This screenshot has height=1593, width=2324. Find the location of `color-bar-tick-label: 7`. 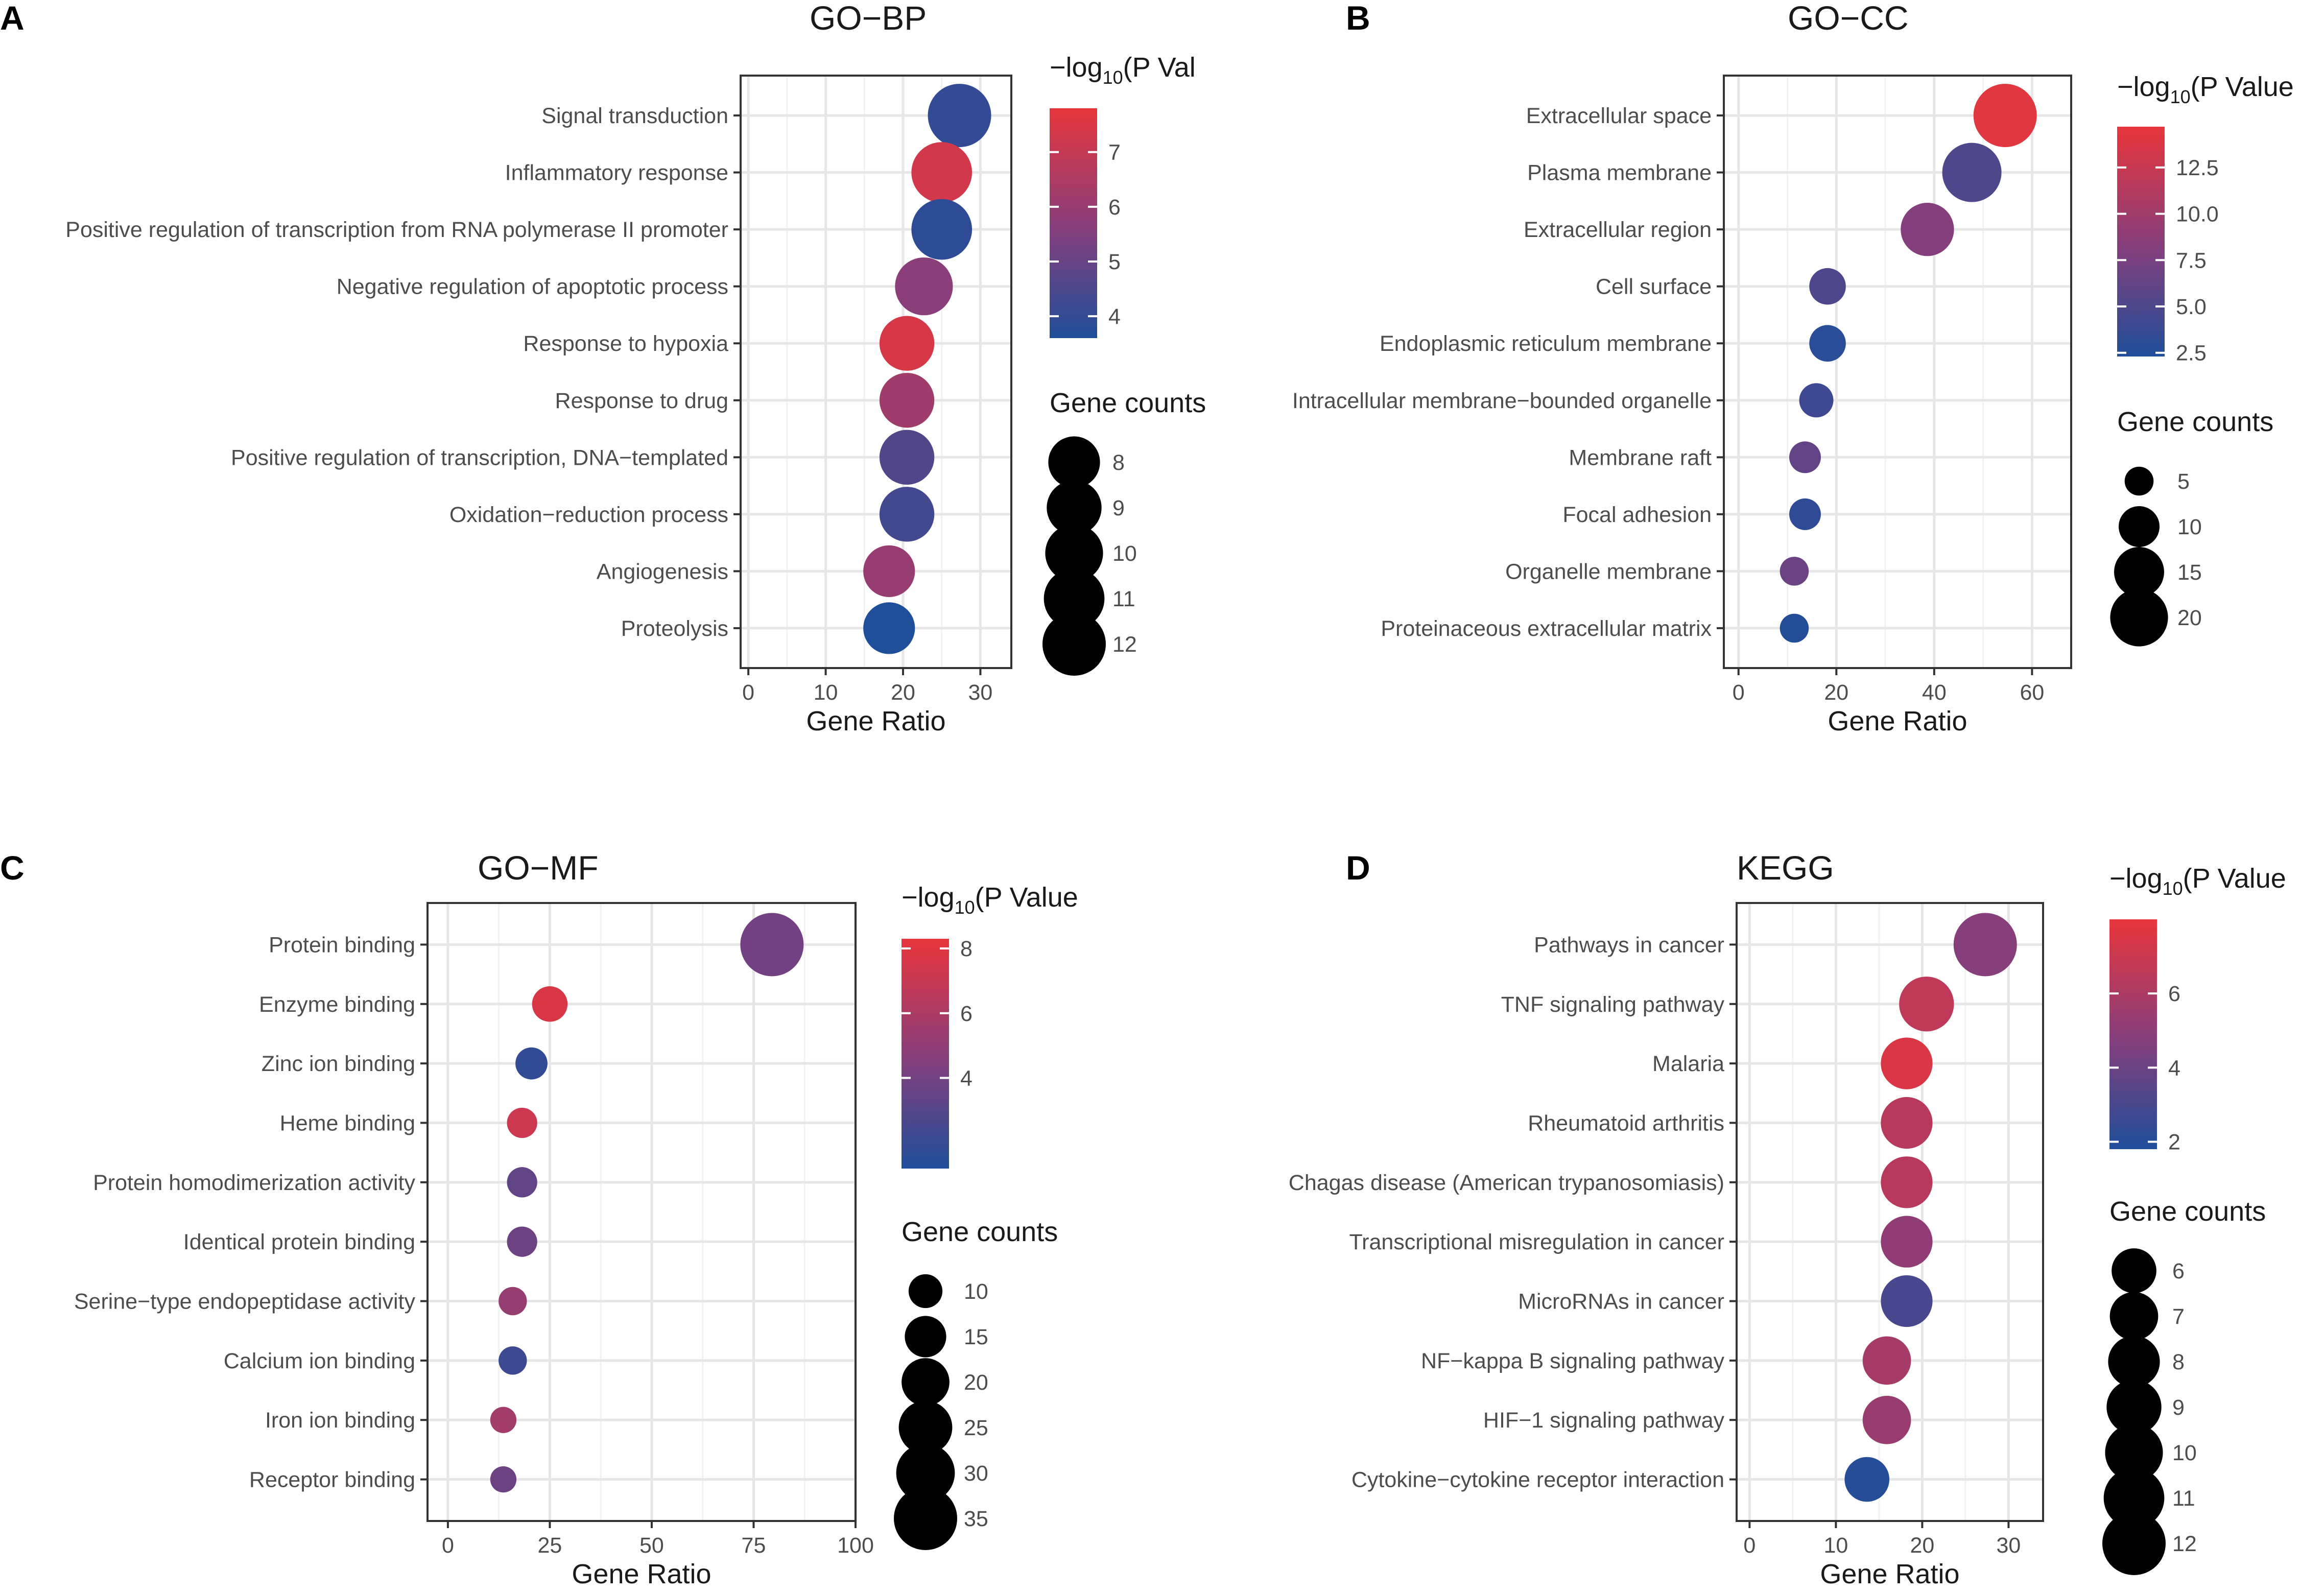

color-bar-tick-label: 7 is located at coordinates (1114, 152).